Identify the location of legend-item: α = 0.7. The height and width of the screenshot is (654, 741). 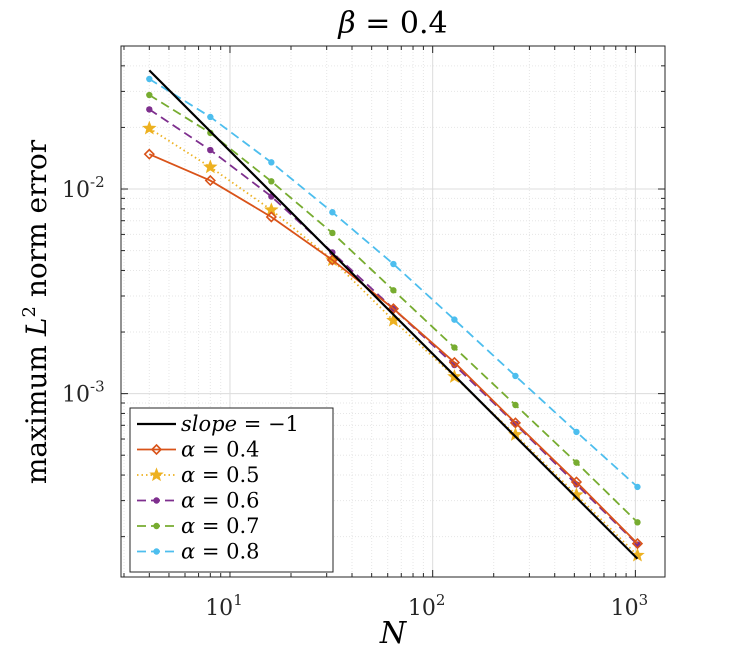
(198, 526).